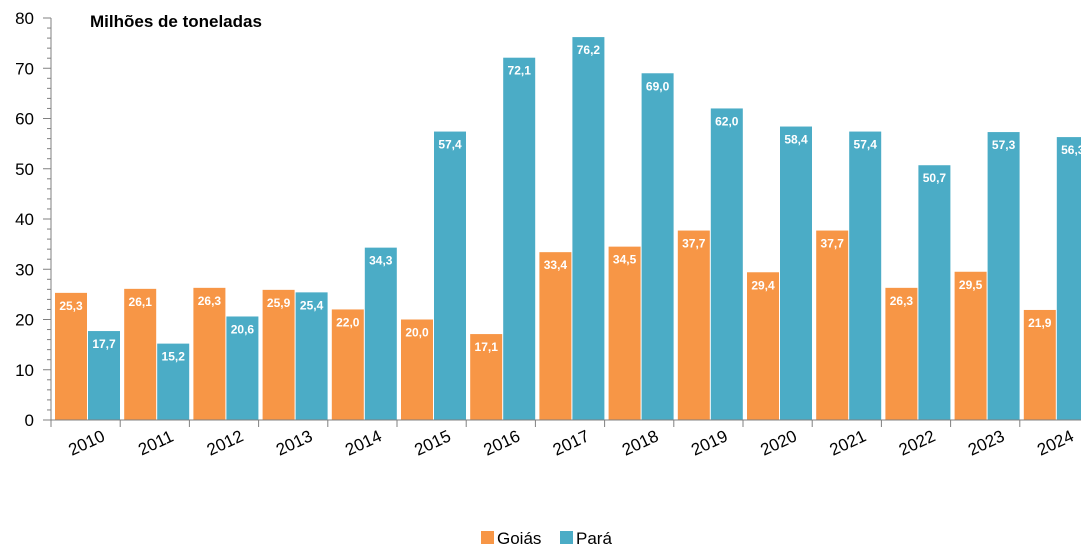 The image size is (1081, 550). I want to click on y-tick-label: 30, so click(24, 269).